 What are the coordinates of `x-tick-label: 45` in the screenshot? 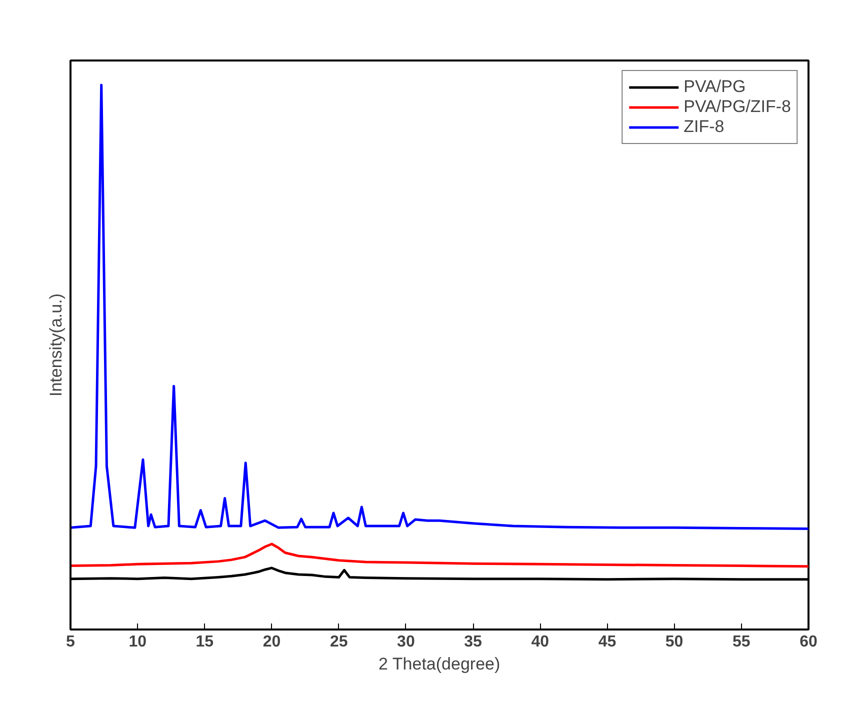 It's located at (607, 642).